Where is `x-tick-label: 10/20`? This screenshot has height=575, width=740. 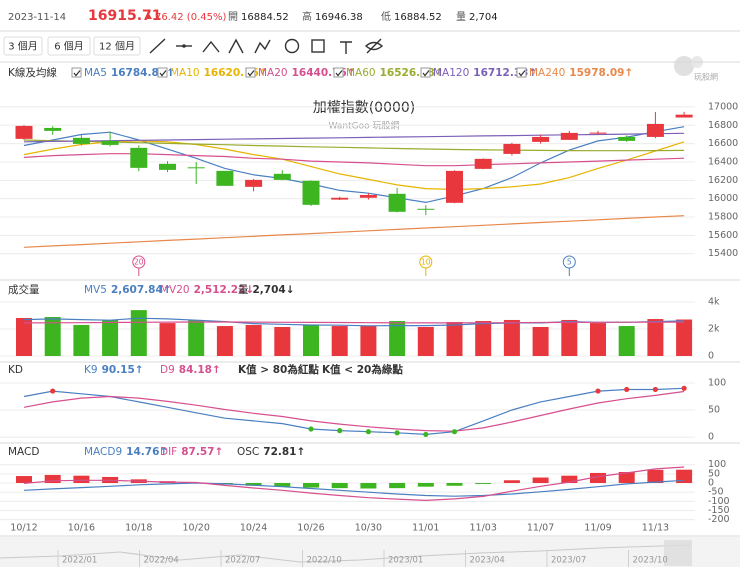
x-tick-label: 10/20 is located at coordinates (196, 528).